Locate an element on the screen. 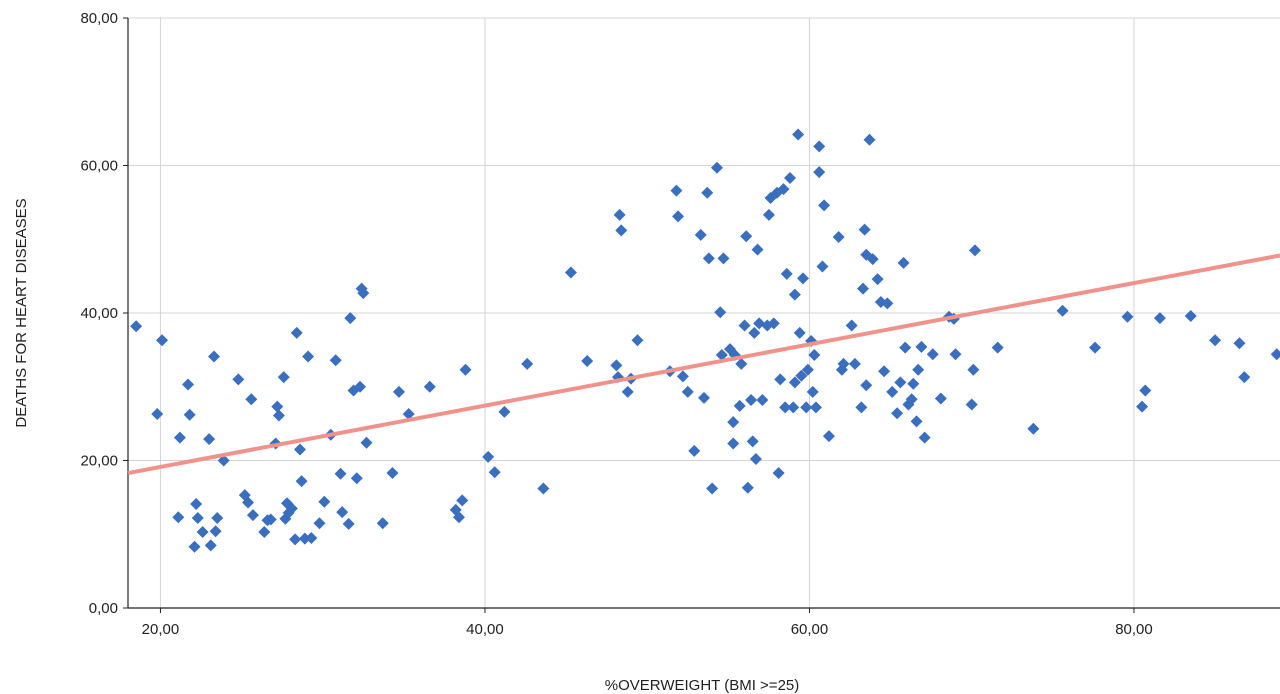 The height and width of the screenshot is (694, 1280). x-tick-label: 20,00 is located at coordinates (161, 629).